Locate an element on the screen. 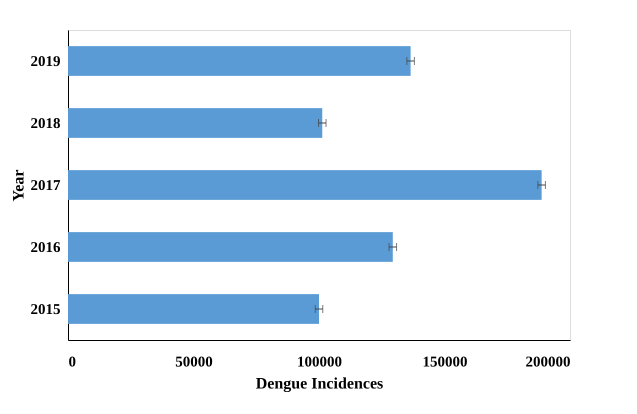 The height and width of the screenshot is (414, 637). y-tick-label: 2018 is located at coordinates (45, 124).